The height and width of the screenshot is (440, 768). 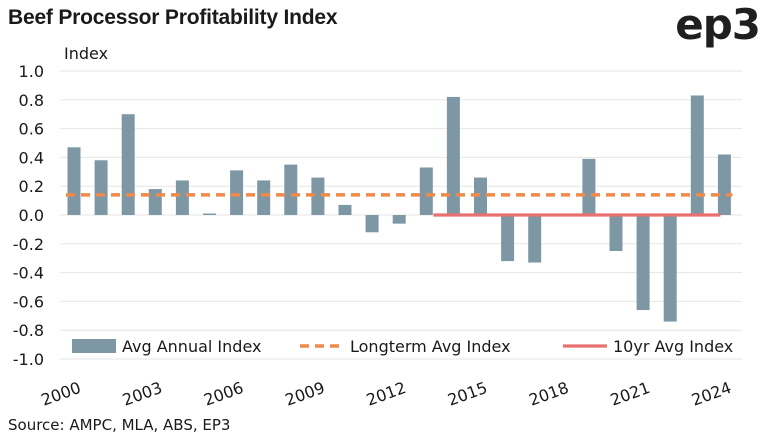 What do you see at coordinates (711, 394) in the screenshot?
I see `x-tick-label: 2024` at bounding box center [711, 394].